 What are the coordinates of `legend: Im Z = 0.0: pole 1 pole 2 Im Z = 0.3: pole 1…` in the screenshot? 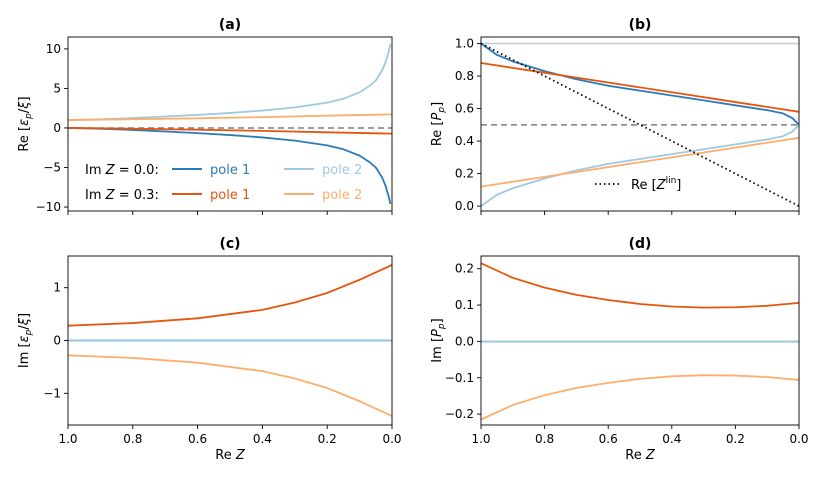 It's located at (223, 183).